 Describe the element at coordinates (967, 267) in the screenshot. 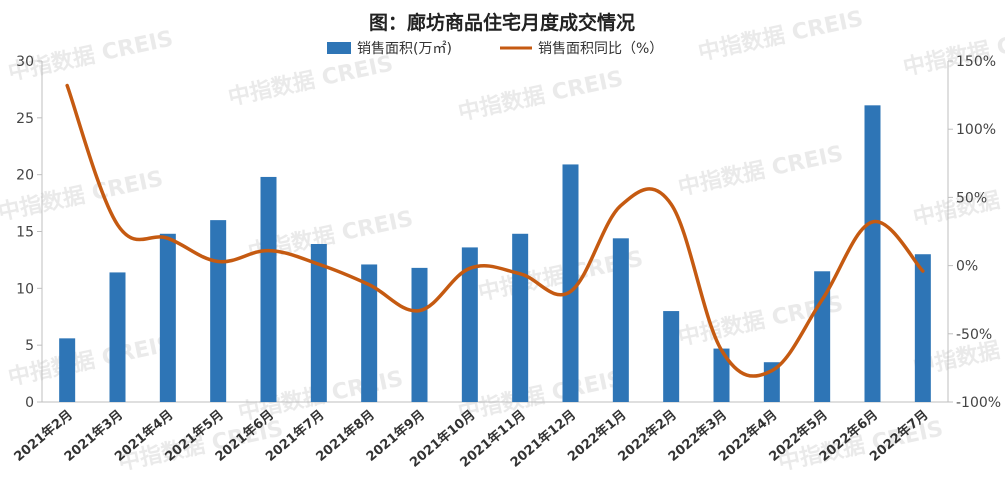

I see `y-right-tick-label: 0%` at that location.